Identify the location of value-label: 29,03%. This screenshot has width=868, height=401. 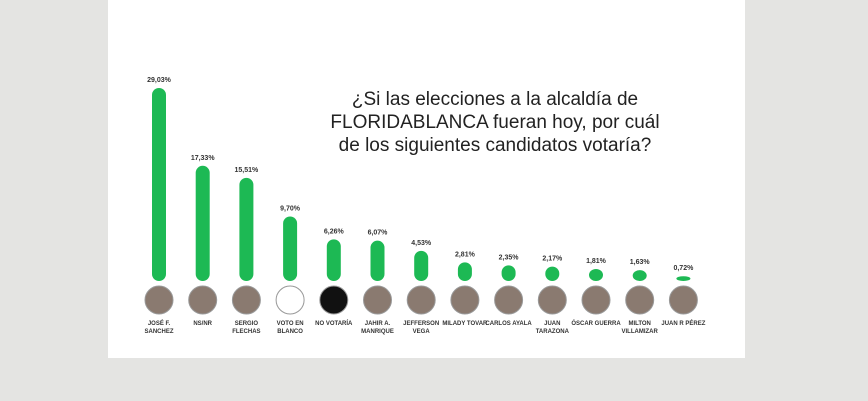
(159, 80).